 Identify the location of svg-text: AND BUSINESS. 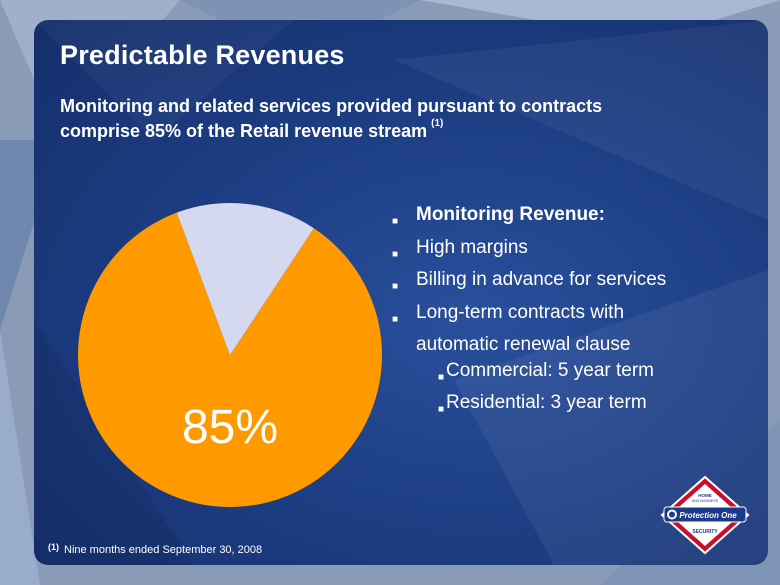
(705, 501).